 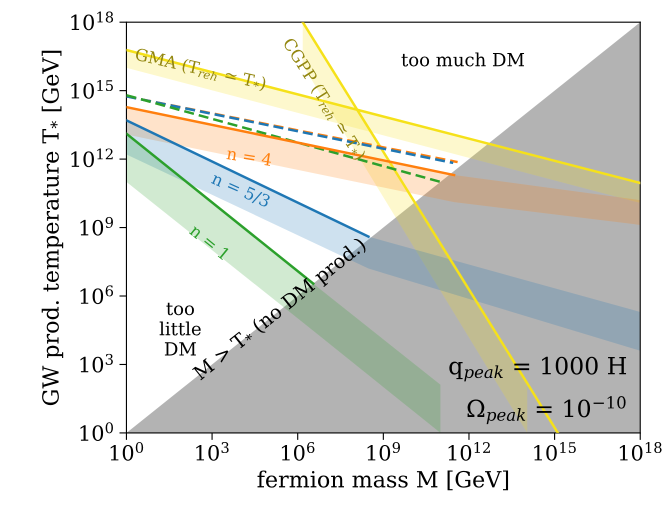 What do you see at coordinates (641, 451) in the screenshot?
I see `x-tick-label: 10$^{18}$` at bounding box center [641, 451].